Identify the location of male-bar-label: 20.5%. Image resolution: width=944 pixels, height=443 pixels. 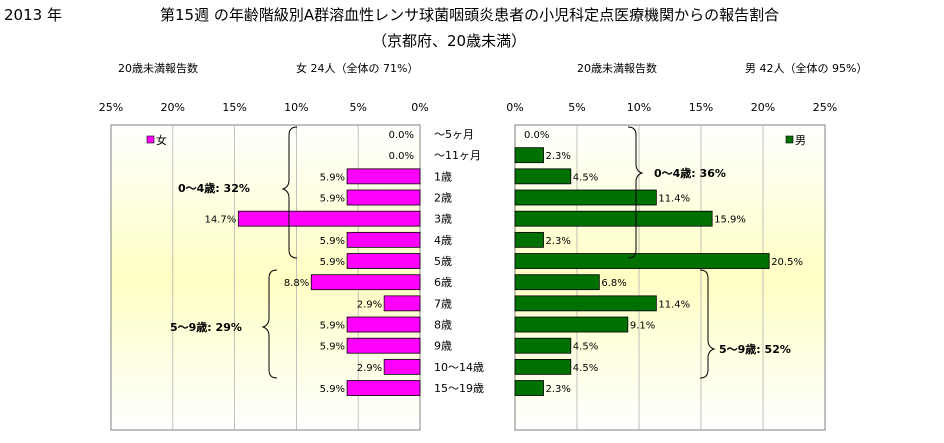
(787, 262).